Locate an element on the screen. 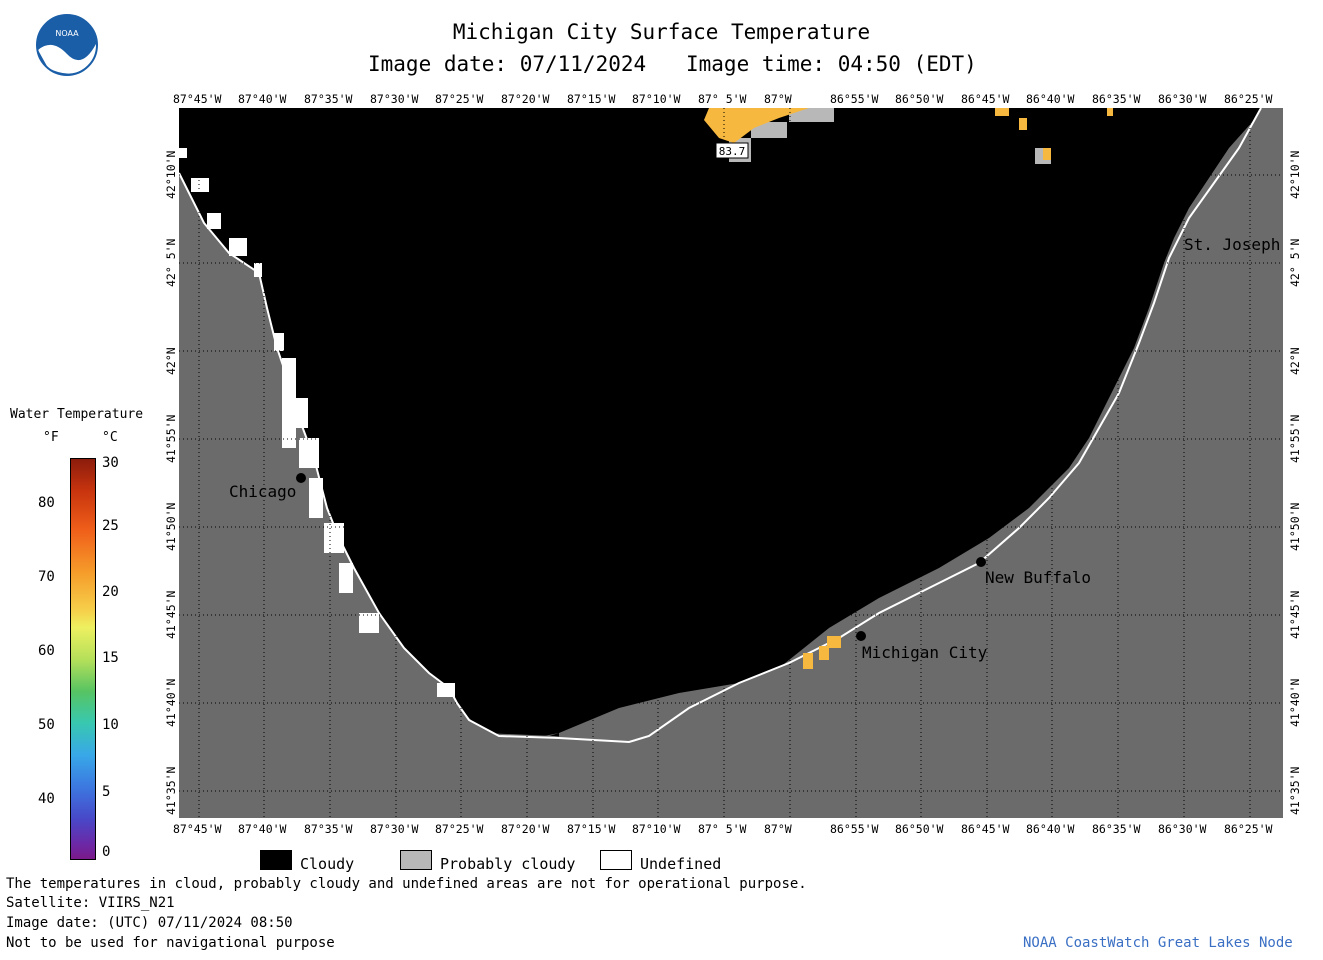 The width and height of the screenshot is (1323, 960). scale-f-tick: 70 is located at coordinates (46, 577).